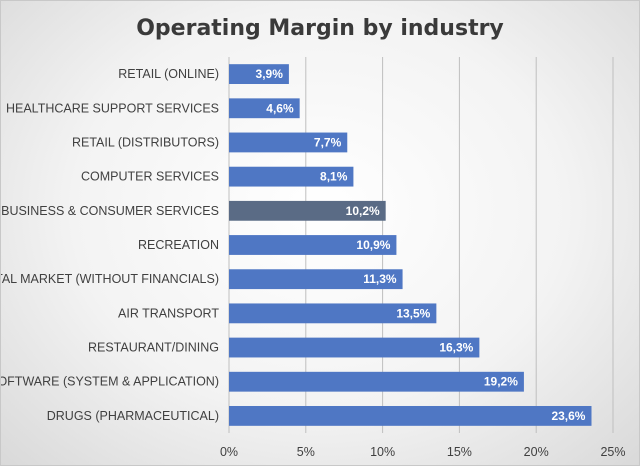  Describe the element at coordinates (328, 142) in the screenshot. I see `data-label: 7,7%` at that location.